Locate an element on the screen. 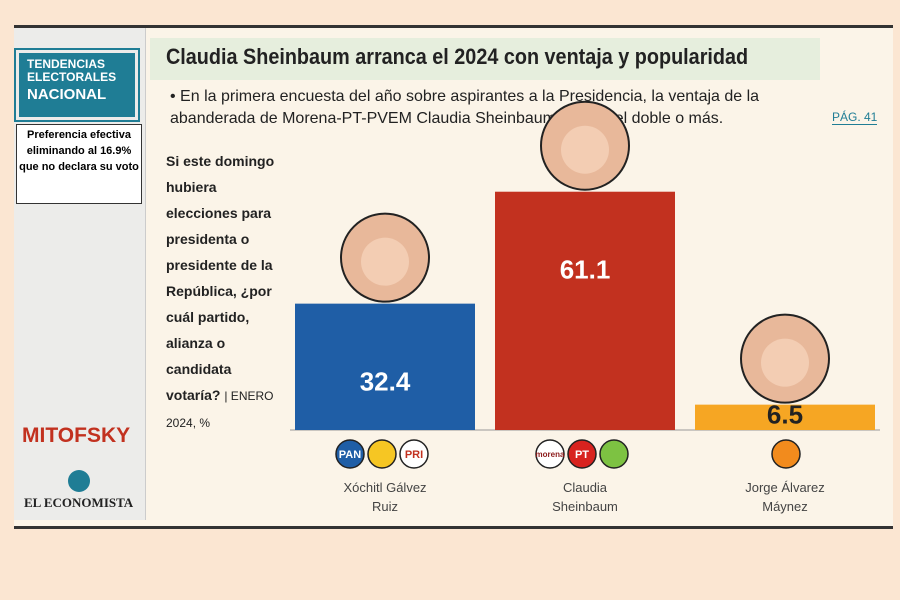 The image size is (900, 600). publisher-logo is located at coordinates (79, 481).